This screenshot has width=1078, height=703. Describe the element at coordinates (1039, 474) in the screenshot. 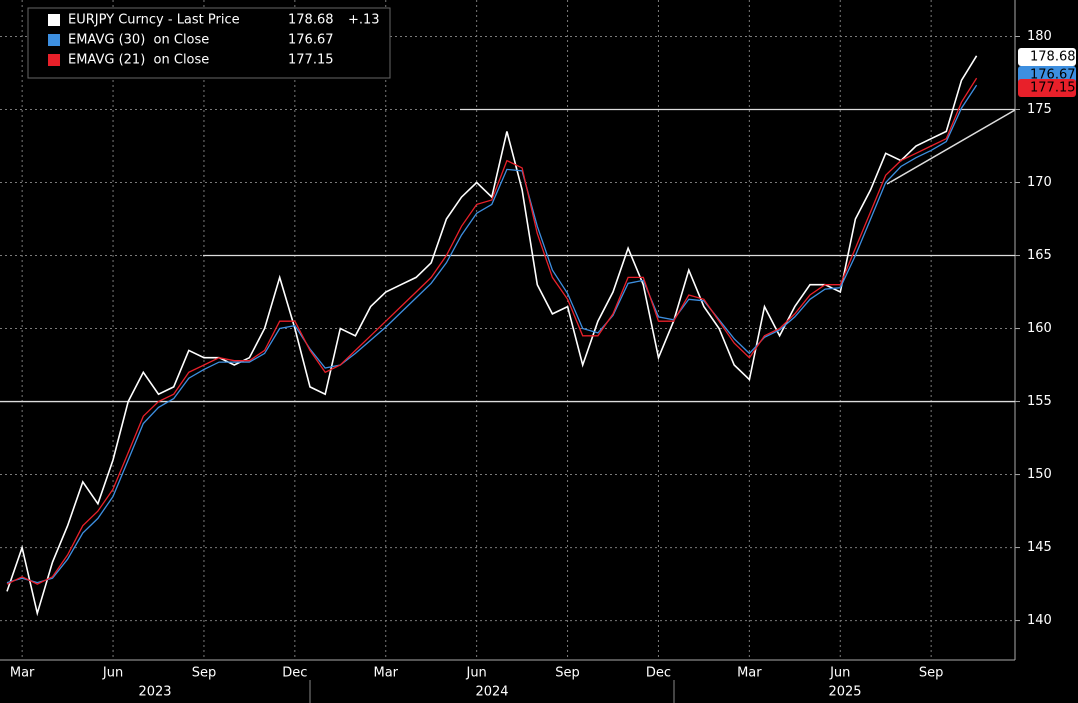

I see `y-tick-label: 150` at that location.